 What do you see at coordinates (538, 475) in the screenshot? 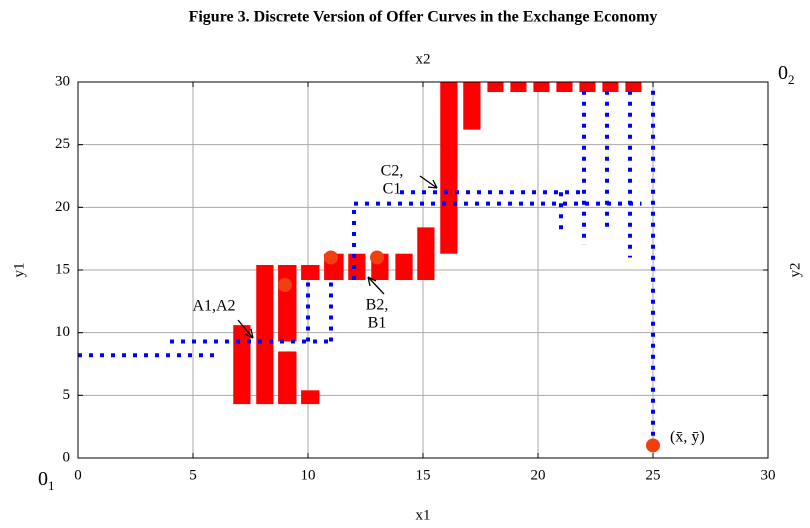
I see `x-tick-label: 20` at bounding box center [538, 475].